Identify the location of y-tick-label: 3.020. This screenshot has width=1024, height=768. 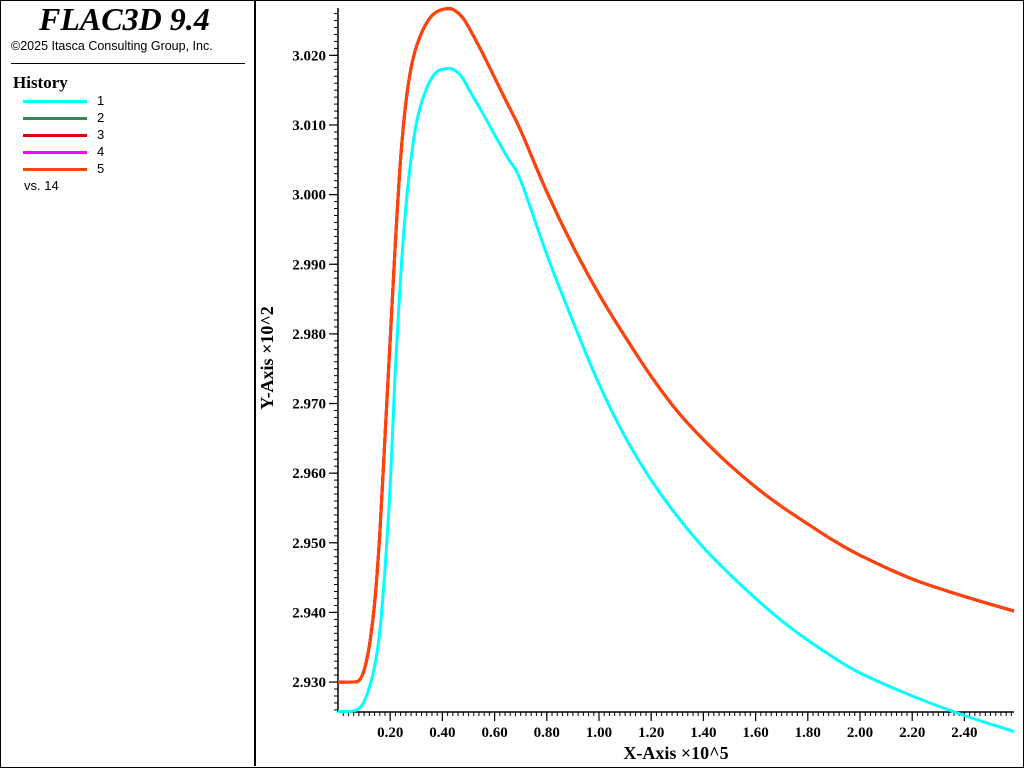
(309, 56).